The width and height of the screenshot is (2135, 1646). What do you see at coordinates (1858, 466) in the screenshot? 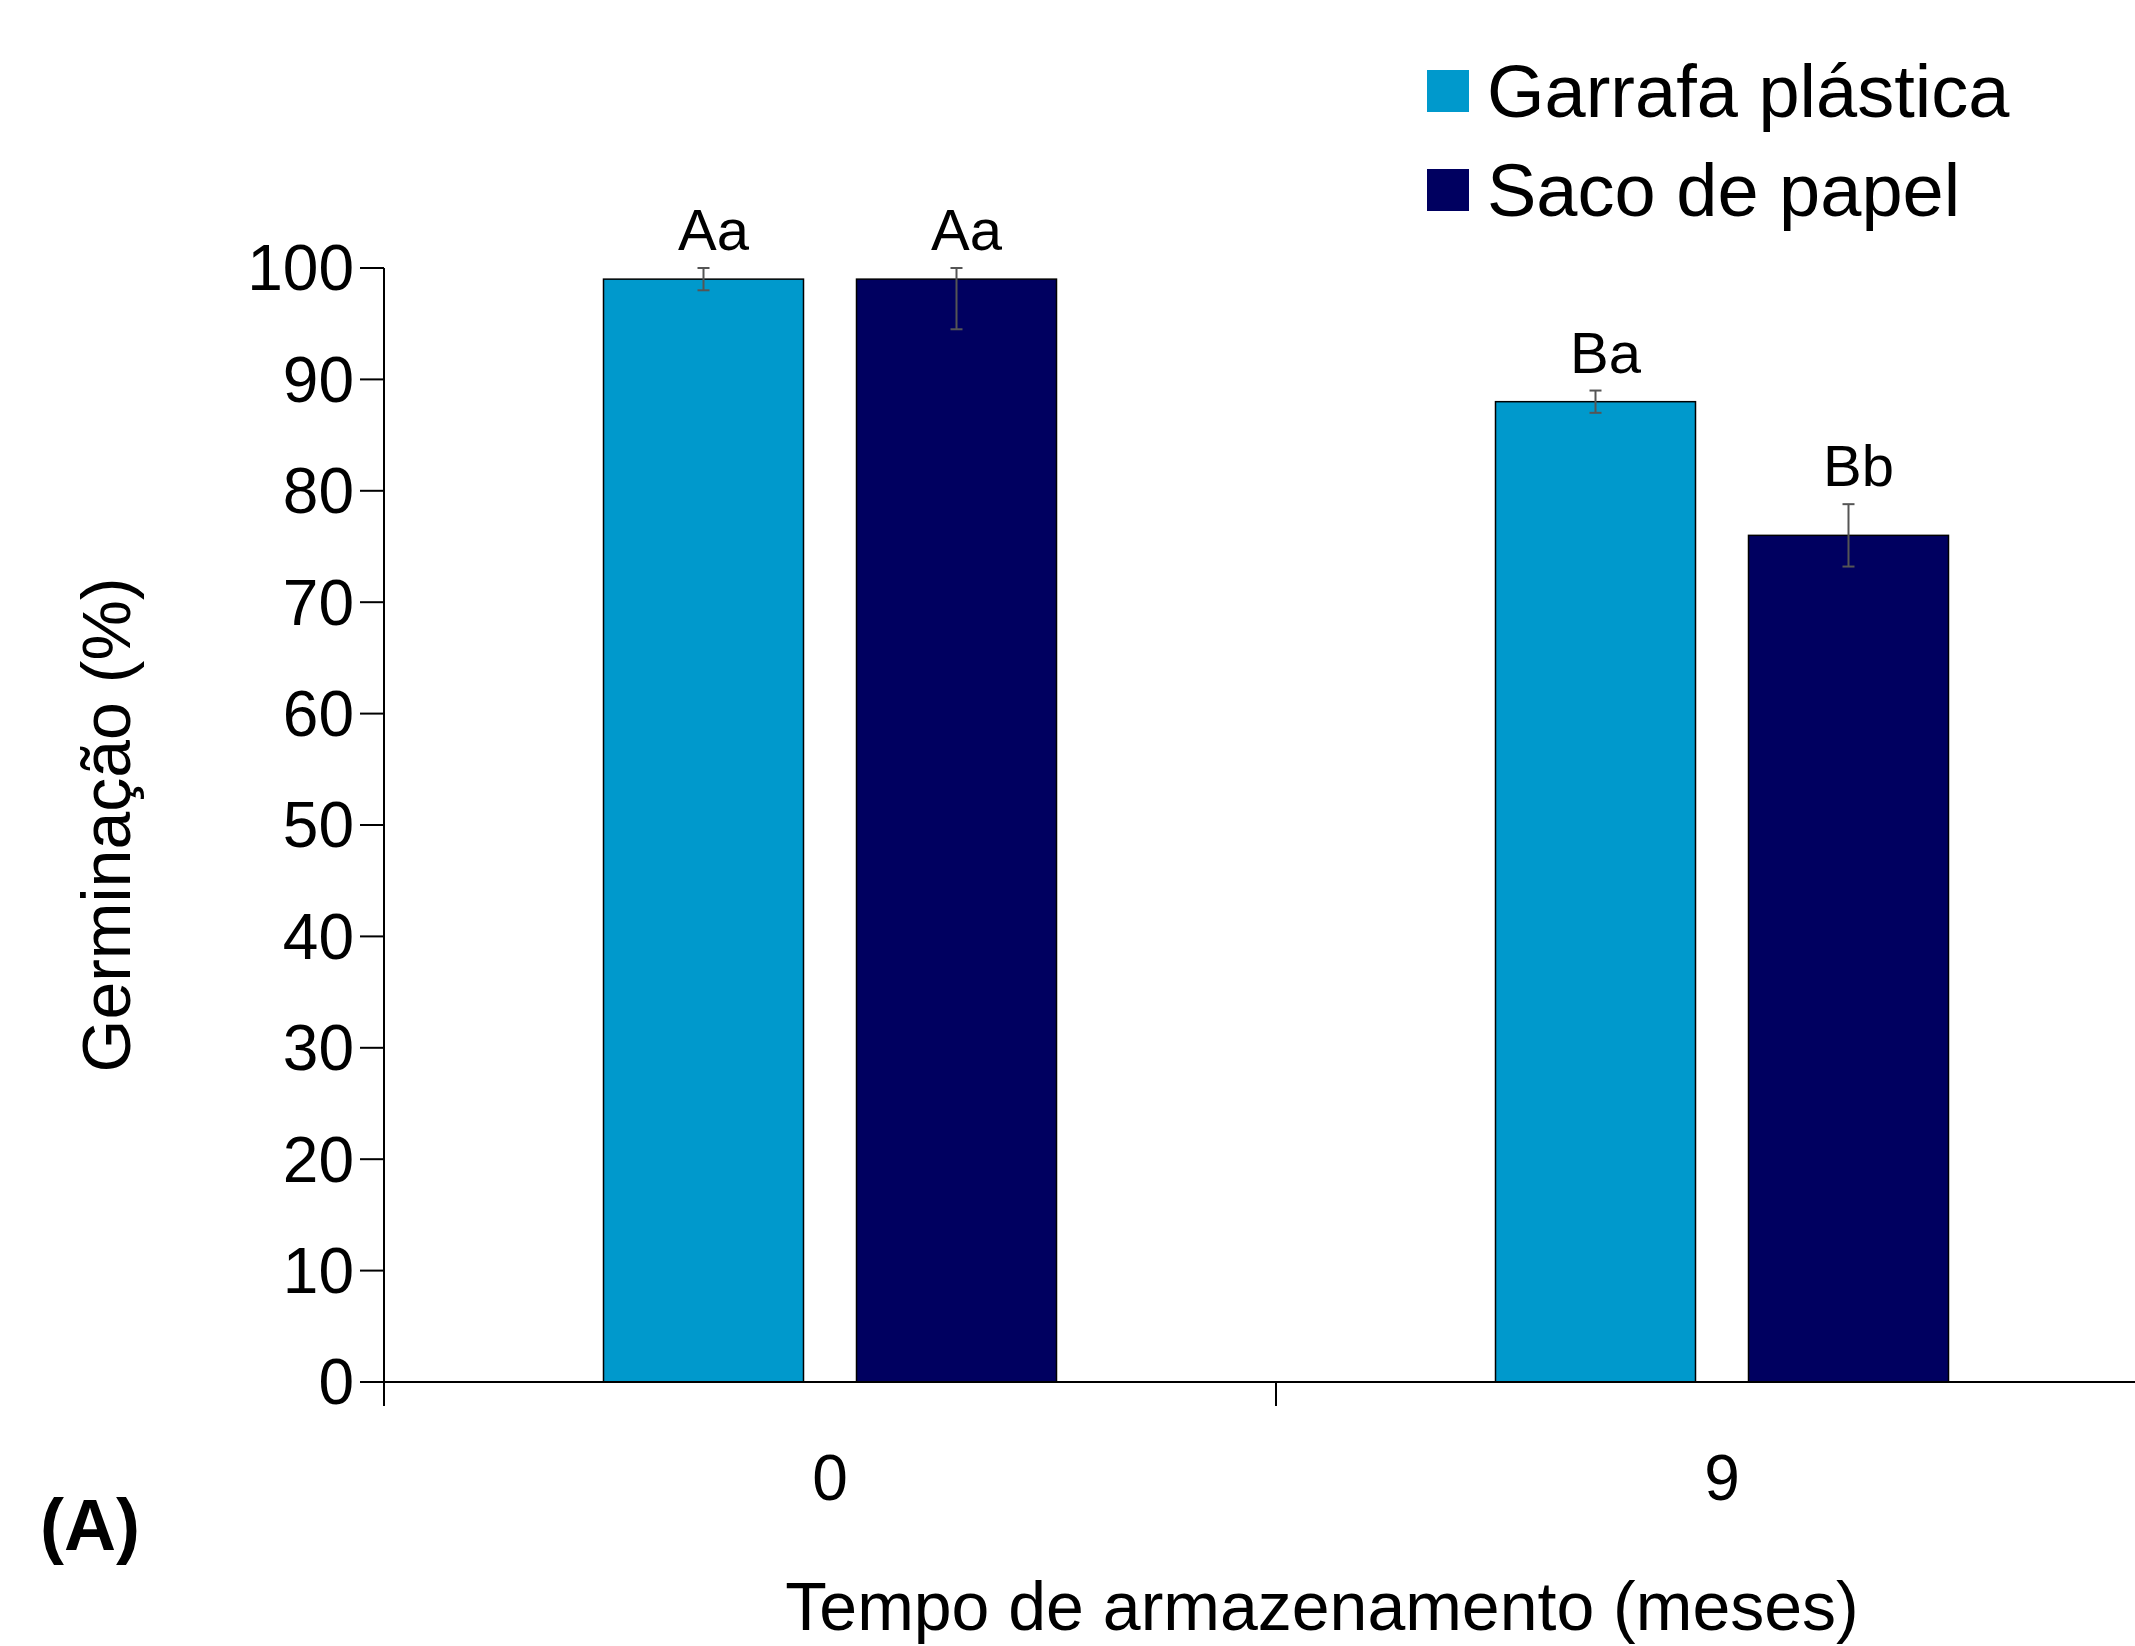
I see `data-label: Bb` at bounding box center [1858, 466].